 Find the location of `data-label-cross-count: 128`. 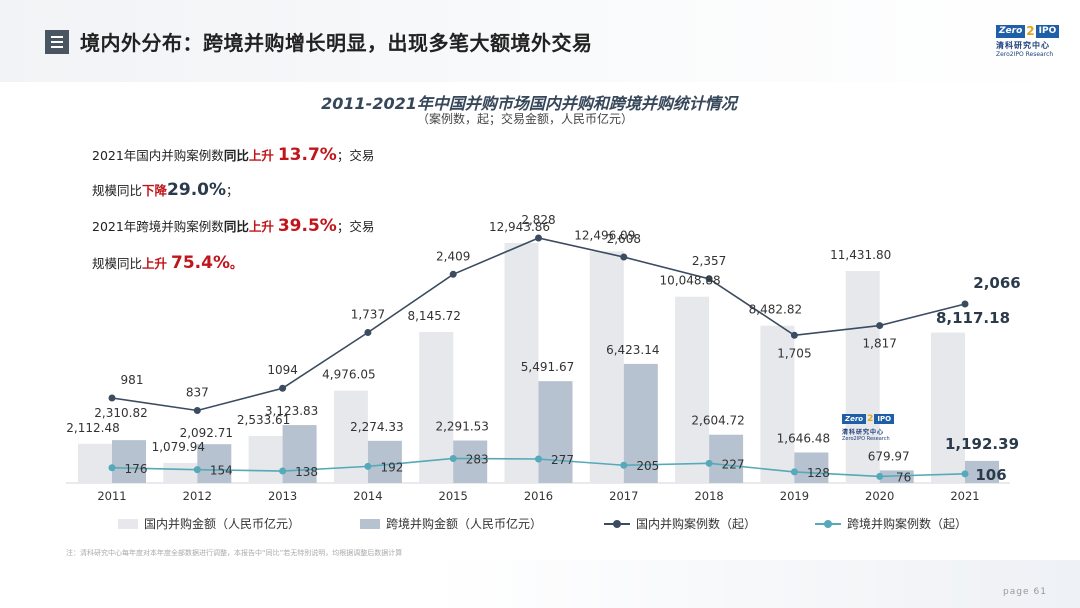

data-label-cross-count: 128 is located at coordinates (818, 473).